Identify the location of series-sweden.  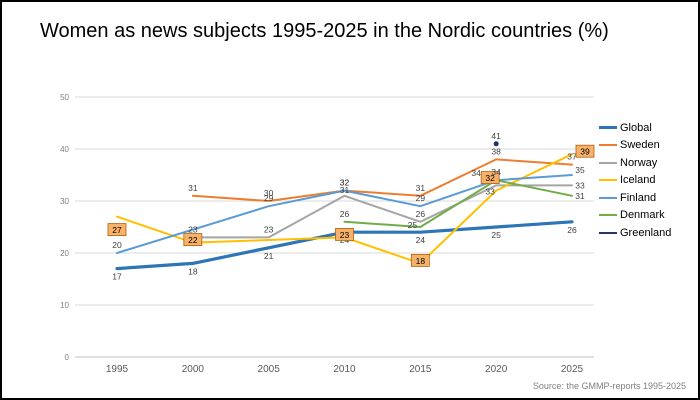
(382, 180).